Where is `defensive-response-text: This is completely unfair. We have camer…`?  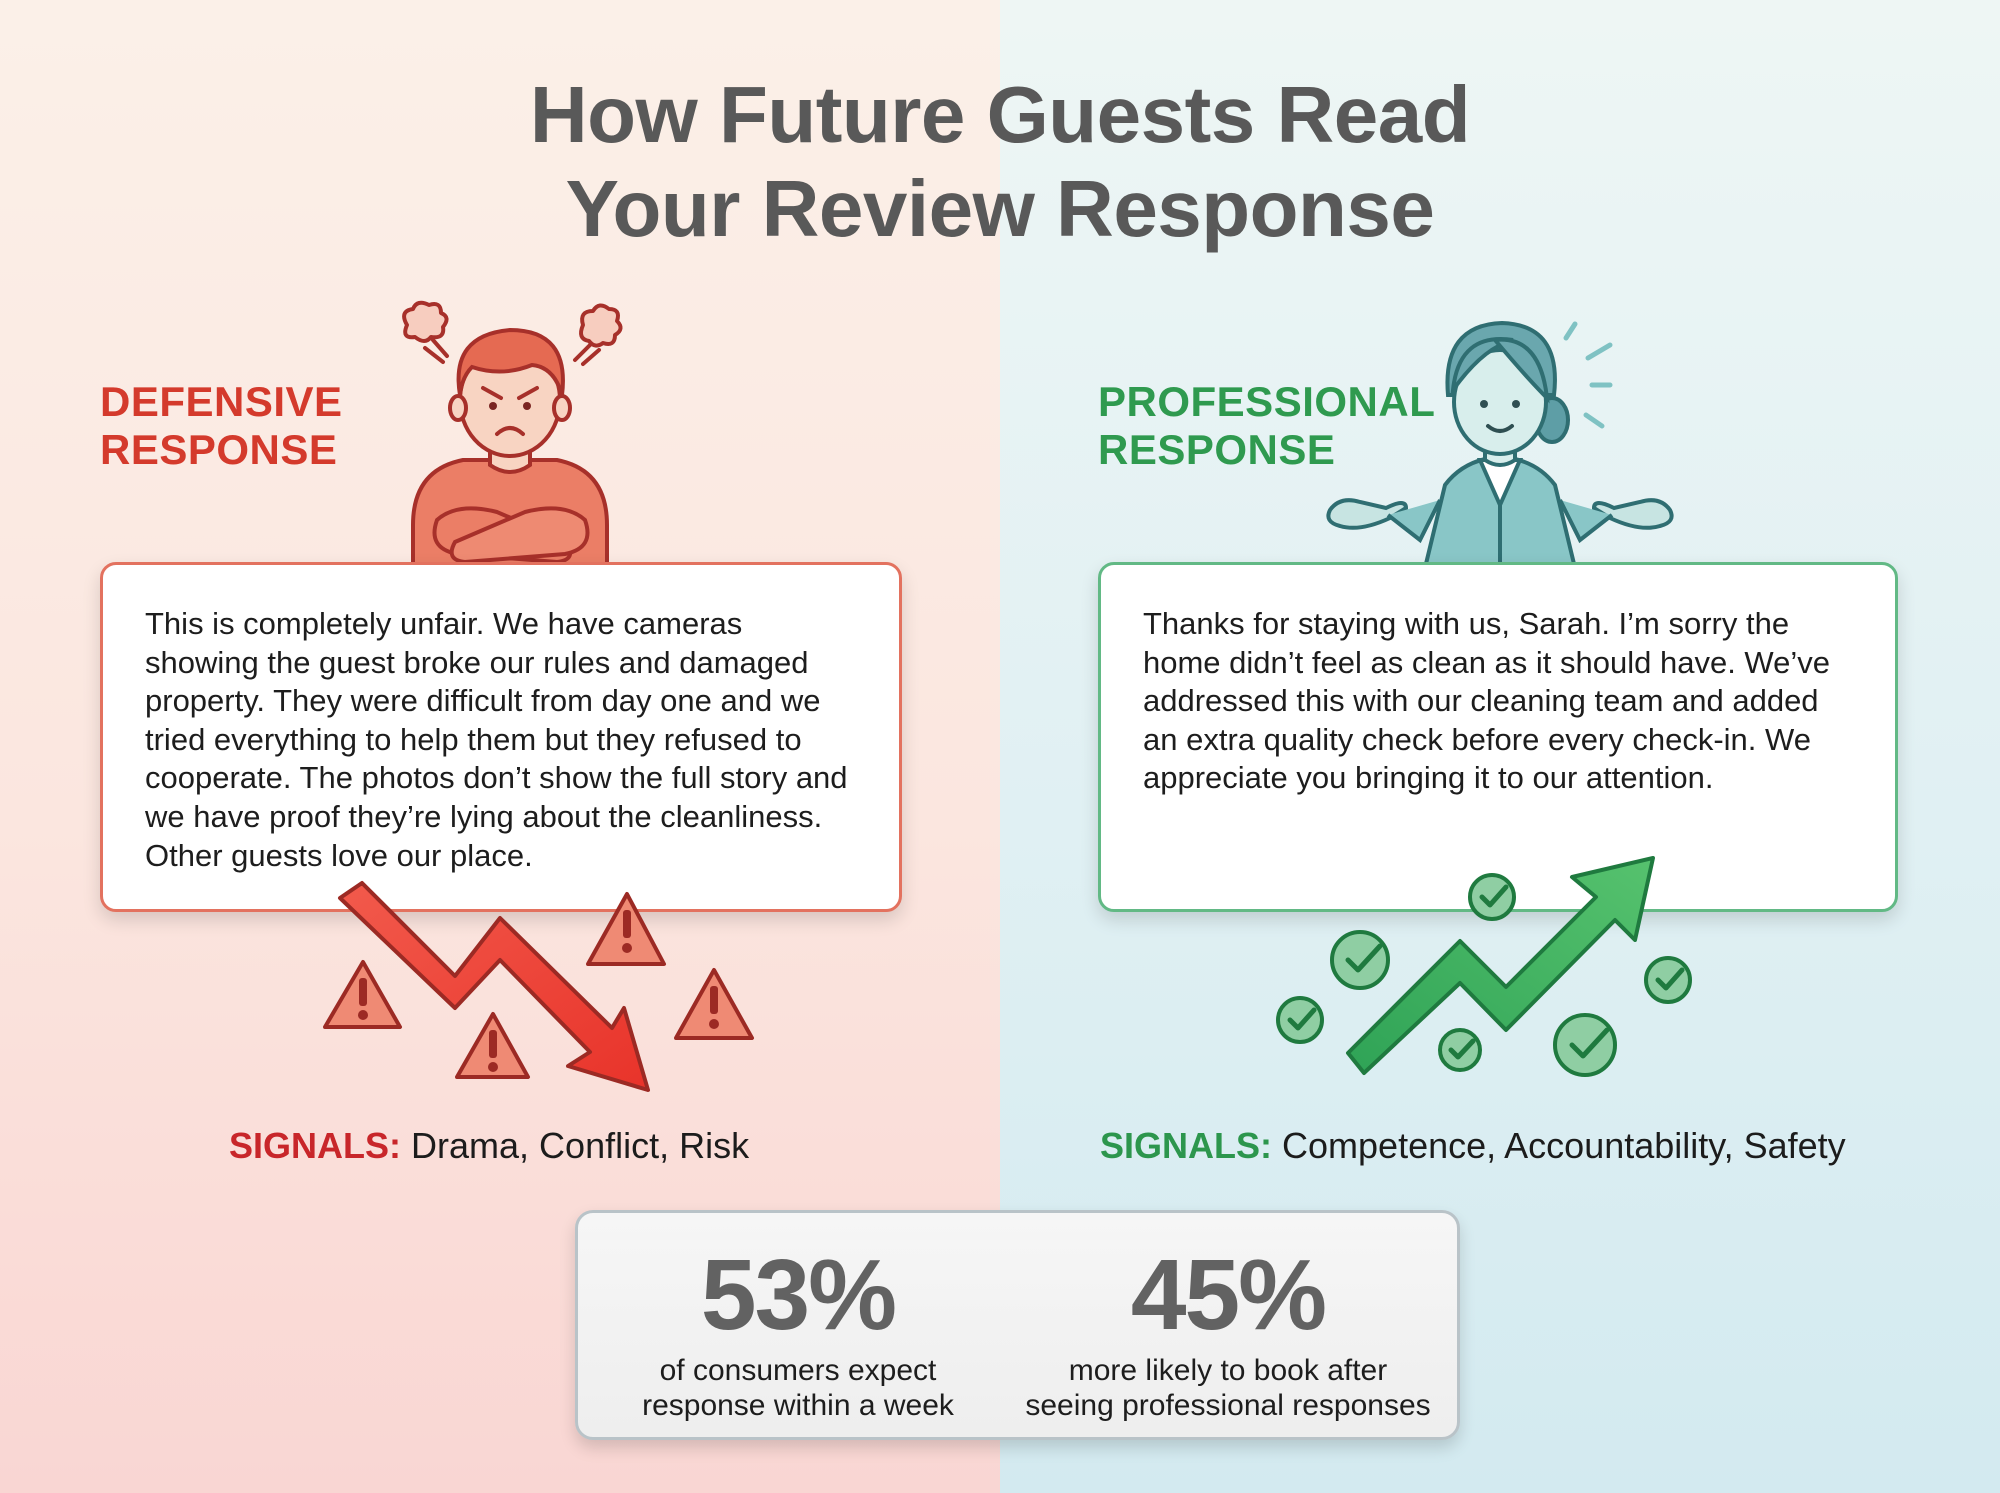 defensive-response-text: This is completely unfair. We have camer… is located at coordinates (496, 739).